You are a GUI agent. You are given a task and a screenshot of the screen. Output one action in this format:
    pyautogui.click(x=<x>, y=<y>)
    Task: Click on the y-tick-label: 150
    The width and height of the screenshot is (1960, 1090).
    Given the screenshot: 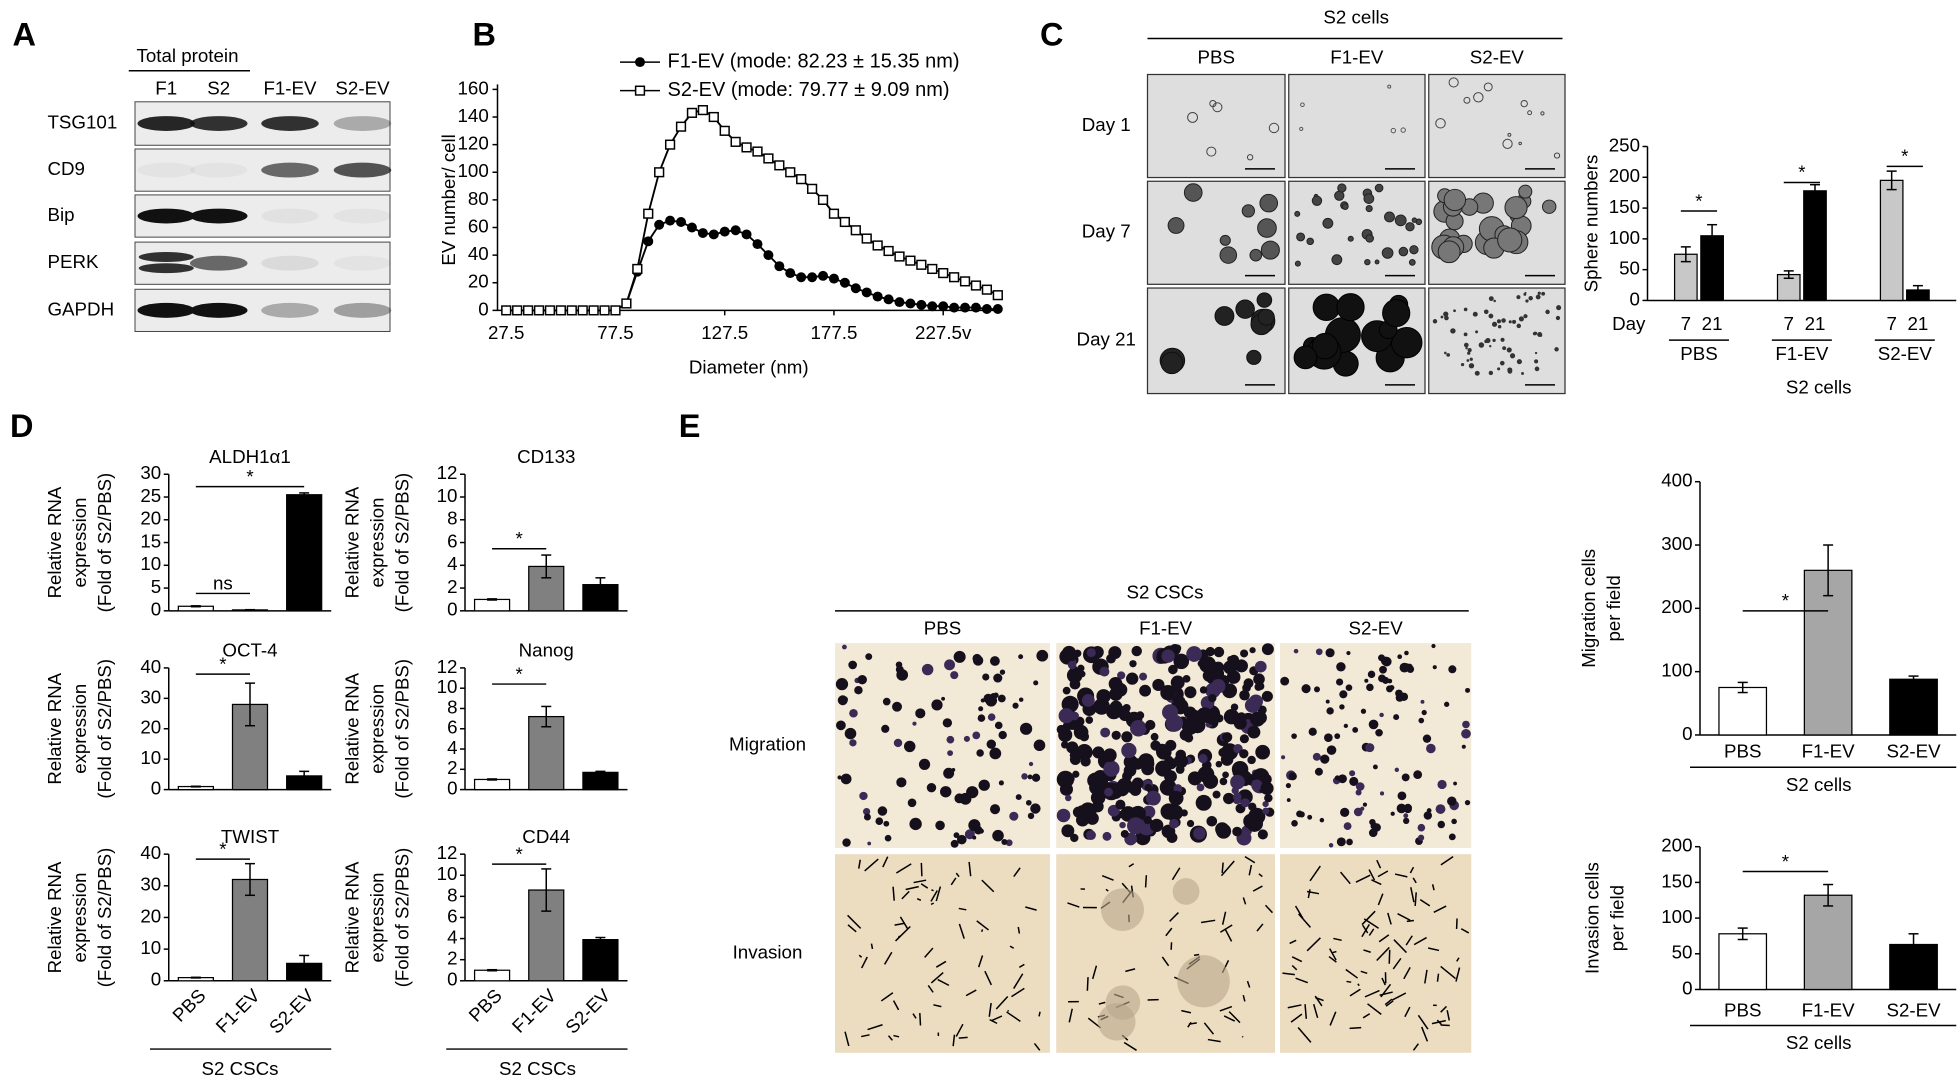 What is the action you would take?
    pyautogui.click(x=1624, y=206)
    